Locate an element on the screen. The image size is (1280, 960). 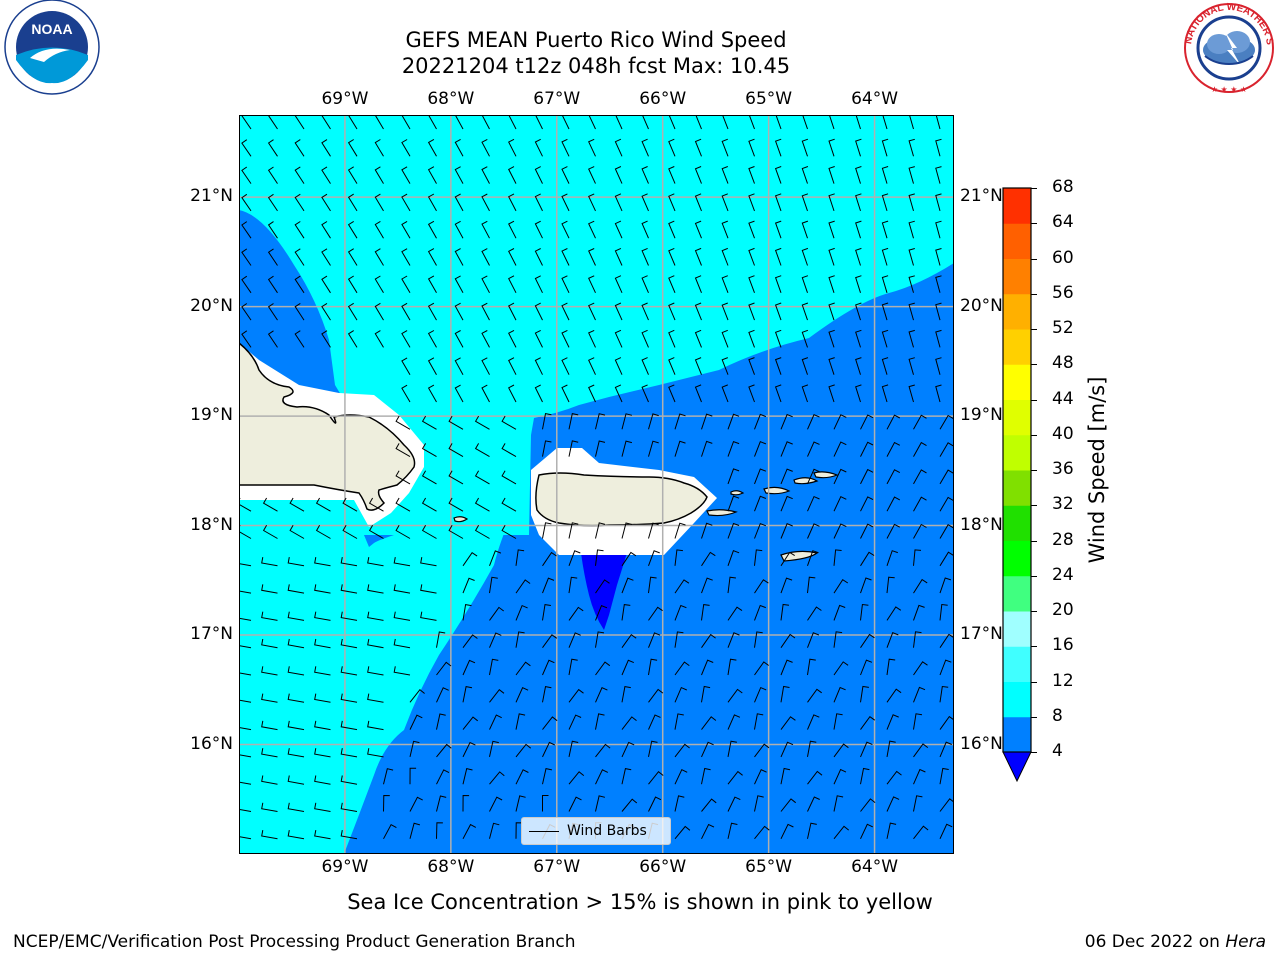
colorbar-tick-label: 16 is located at coordinates (1063, 645).